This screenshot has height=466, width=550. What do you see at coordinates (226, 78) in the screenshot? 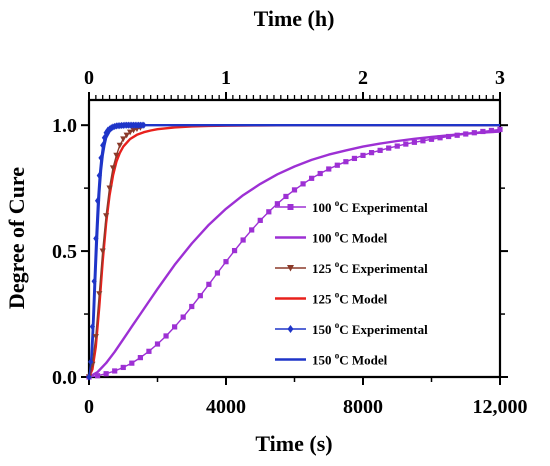
I see `top-x-tick-label: 1` at bounding box center [226, 78].